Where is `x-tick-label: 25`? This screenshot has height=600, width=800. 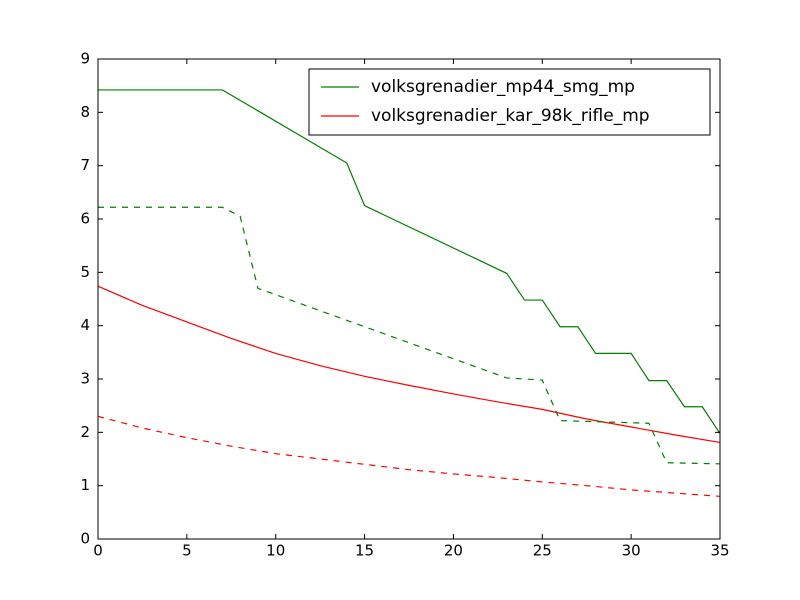
x-tick-label: 25 is located at coordinates (542, 551).